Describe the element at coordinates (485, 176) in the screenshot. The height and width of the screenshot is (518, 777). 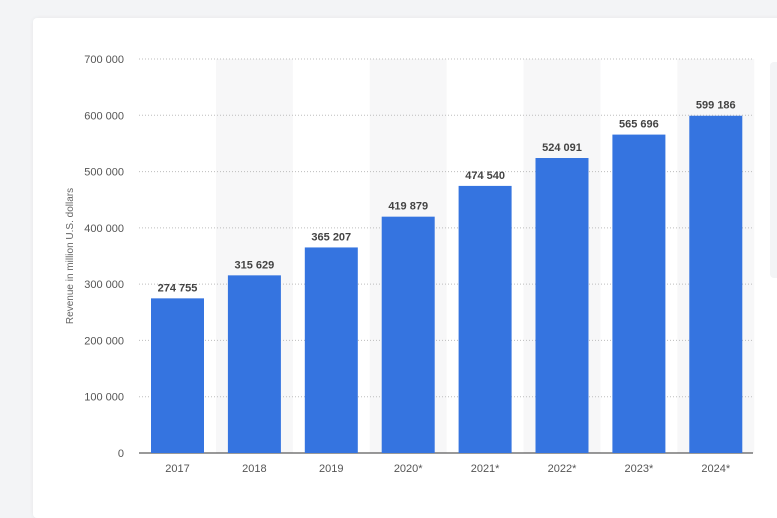
I see `data-label: 474 540` at that location.